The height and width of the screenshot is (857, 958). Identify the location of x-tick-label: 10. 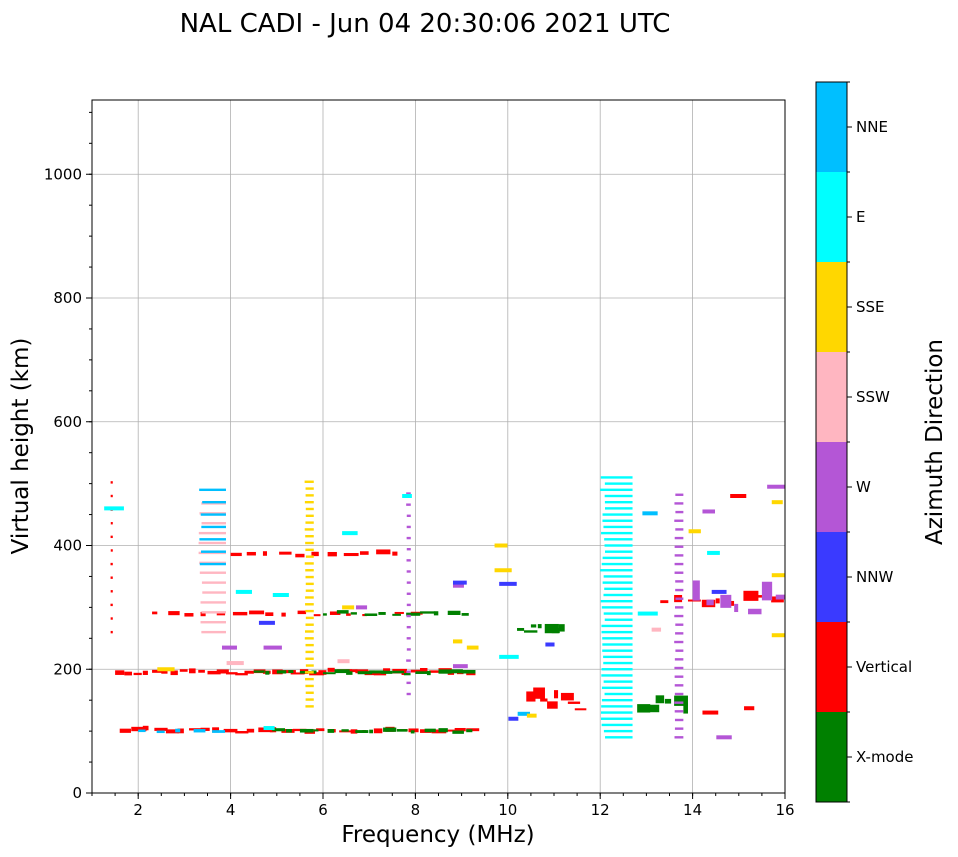
(507, 810).